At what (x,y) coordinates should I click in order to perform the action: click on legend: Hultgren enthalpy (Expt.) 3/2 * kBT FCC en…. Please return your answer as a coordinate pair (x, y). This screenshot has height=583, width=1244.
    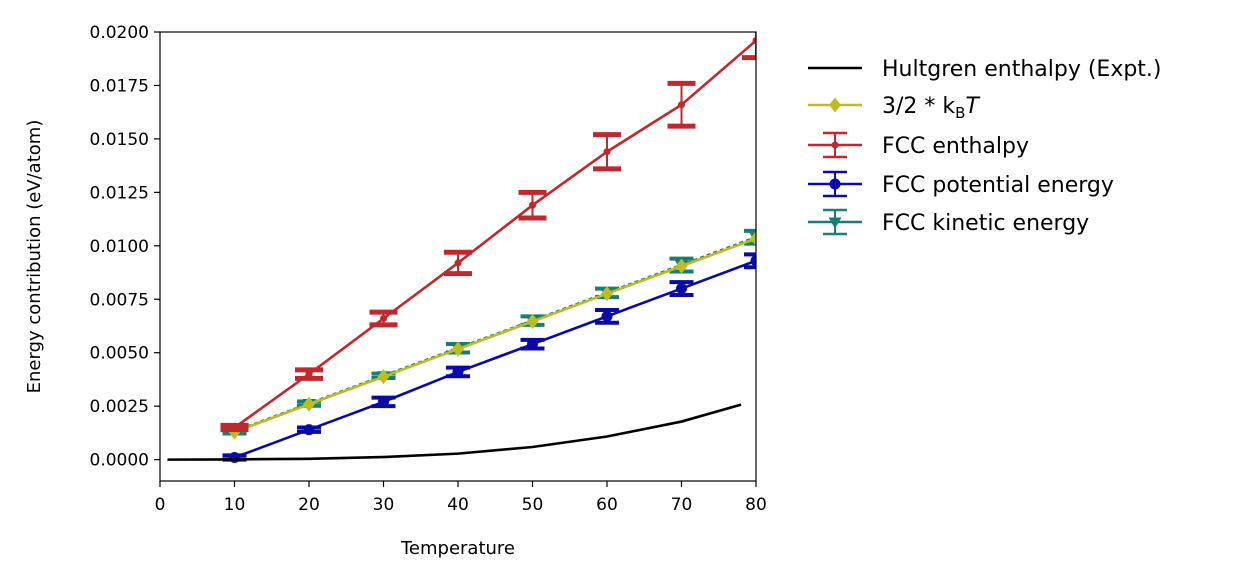
    Looking at the image, I should click on (985, 146).